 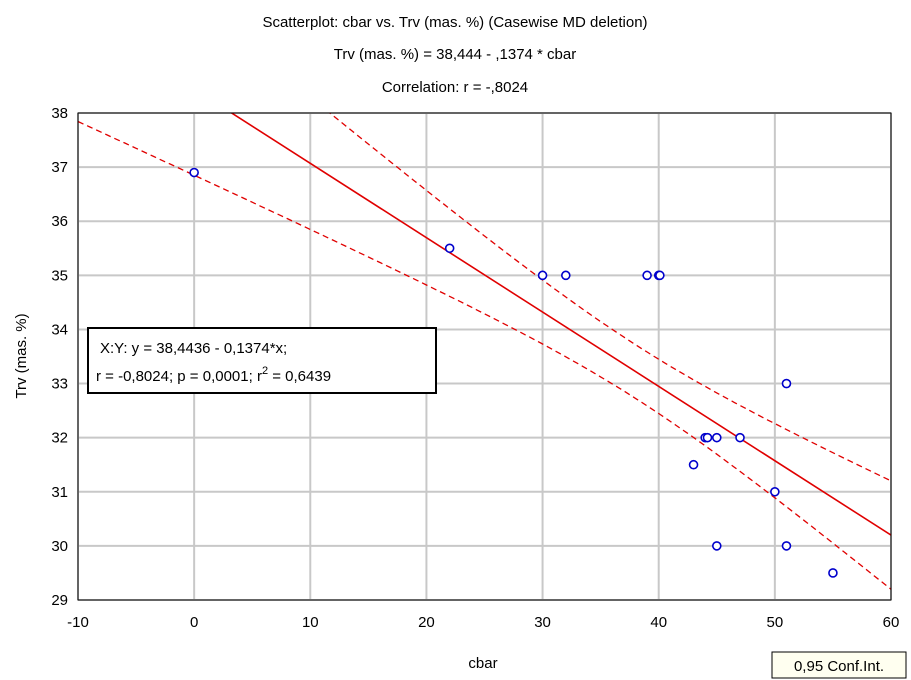 I want to click on y-tick-label: 33, so click(x=59, y=384).